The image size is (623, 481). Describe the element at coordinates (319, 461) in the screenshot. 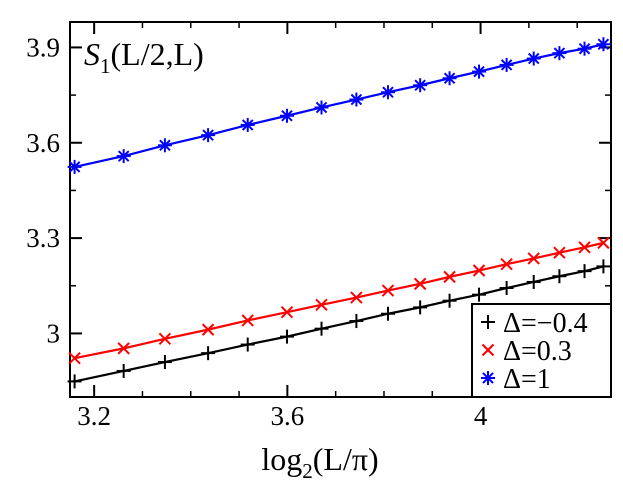

I see `x-axis-title: log2(L/π)` at that location.